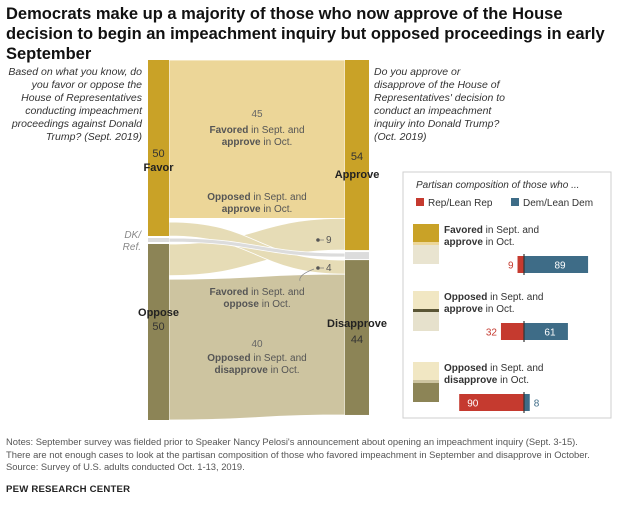 This screenshot has height=509, width=618. What do you see at coordinates (257, 358) in the screenshot?
I see `flow-oppose-disapprove-label: Opposed in Sept. and` at bounding box center [257, 358].